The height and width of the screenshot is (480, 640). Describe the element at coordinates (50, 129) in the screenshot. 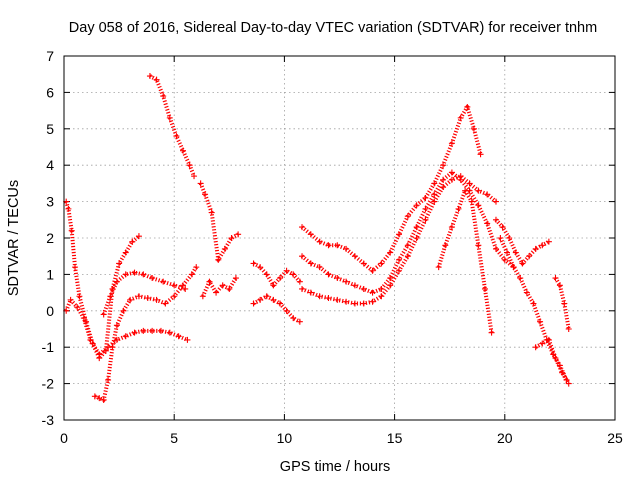

I see `y-tick-label: 5` at that location.